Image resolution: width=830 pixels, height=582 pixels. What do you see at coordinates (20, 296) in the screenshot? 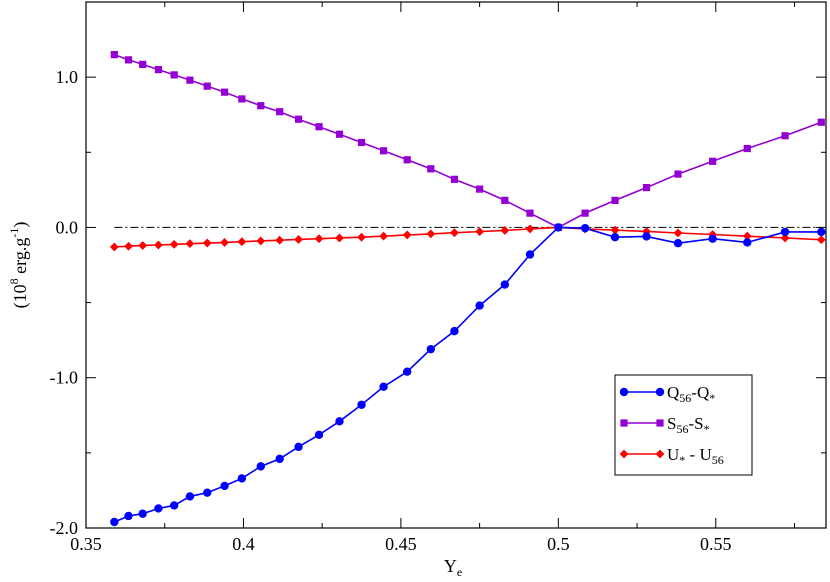
I see `y-axis-title-open: (10` at bounding box center [20, 296].